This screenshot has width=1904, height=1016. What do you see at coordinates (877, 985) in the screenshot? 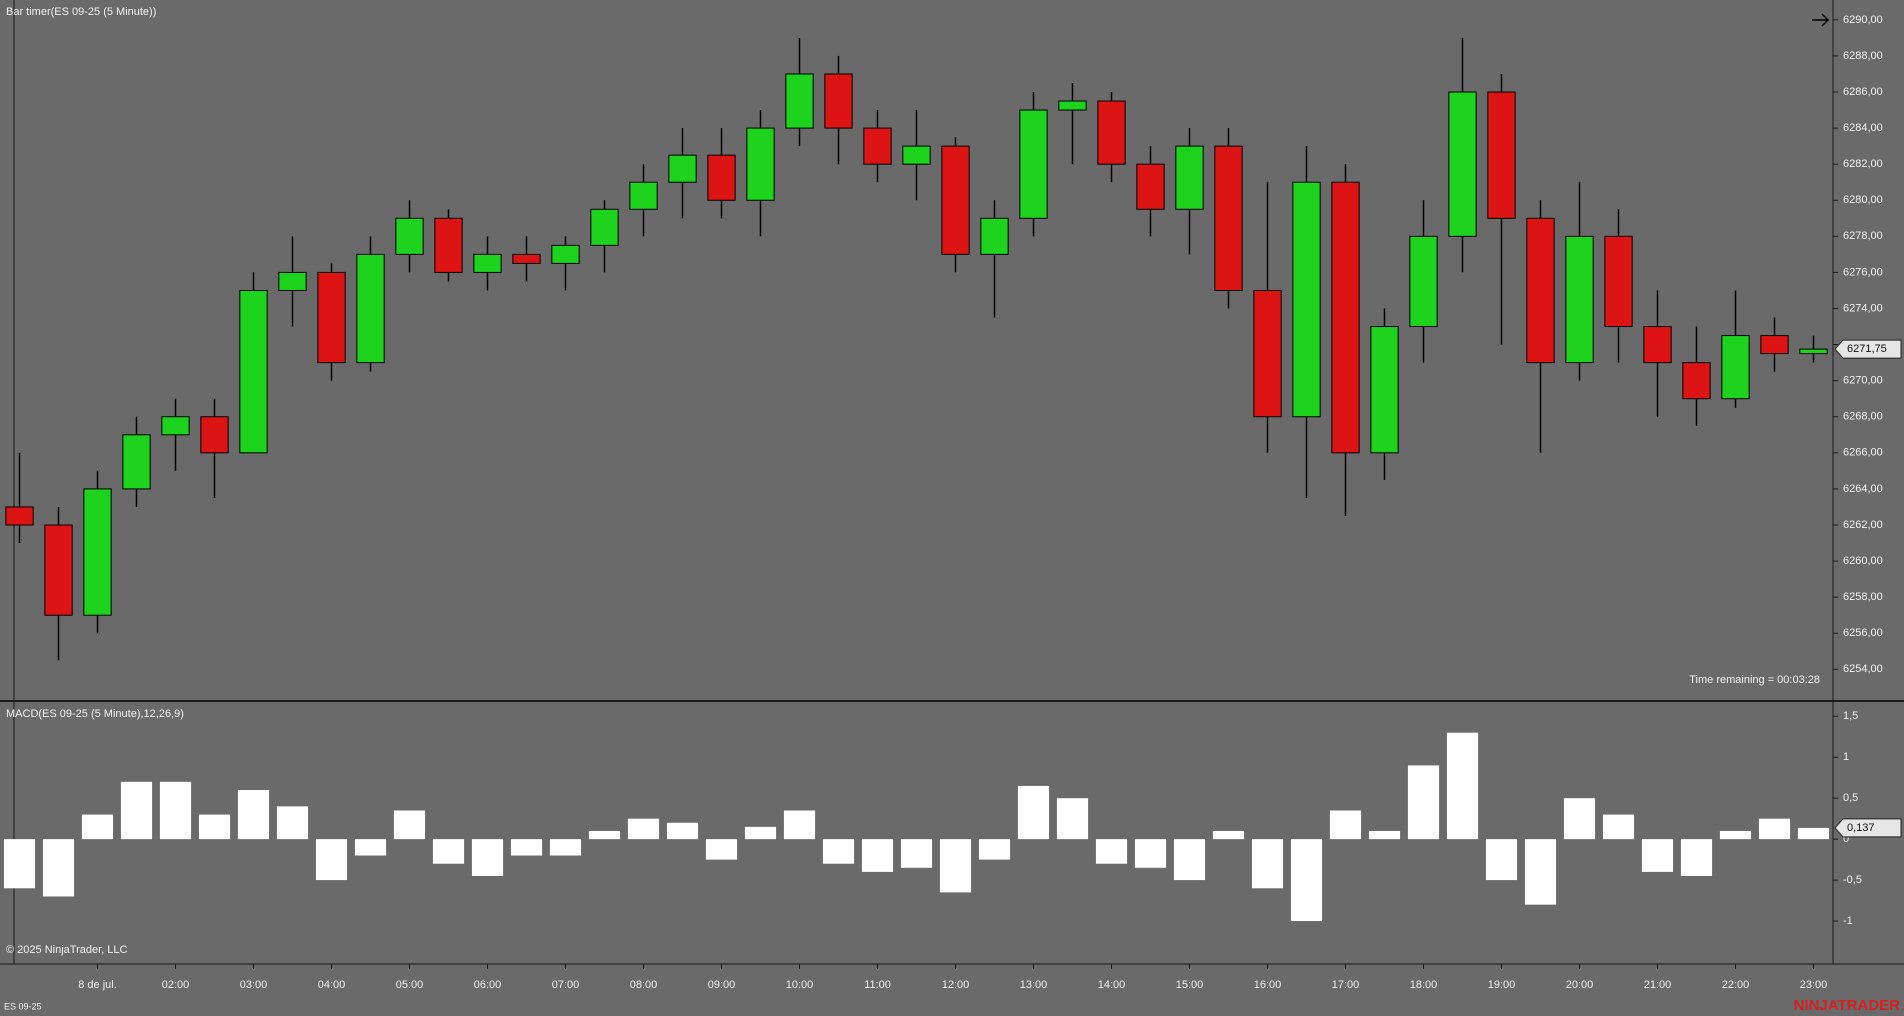
I see `x-tick-label: 11:00` at bounding box center [877, 985].